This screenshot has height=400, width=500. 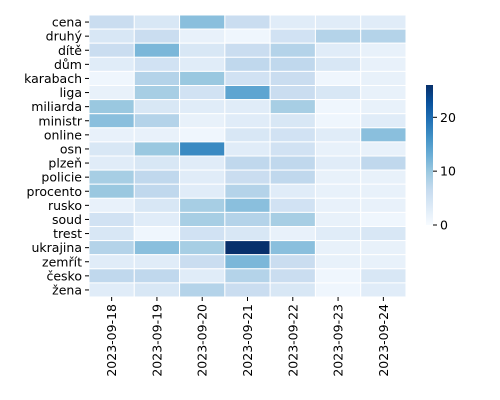 What do you see at coordinates (68, 64) in the screenshot?
I see `y-tick-label: dům` at bounding box center [68, 64].